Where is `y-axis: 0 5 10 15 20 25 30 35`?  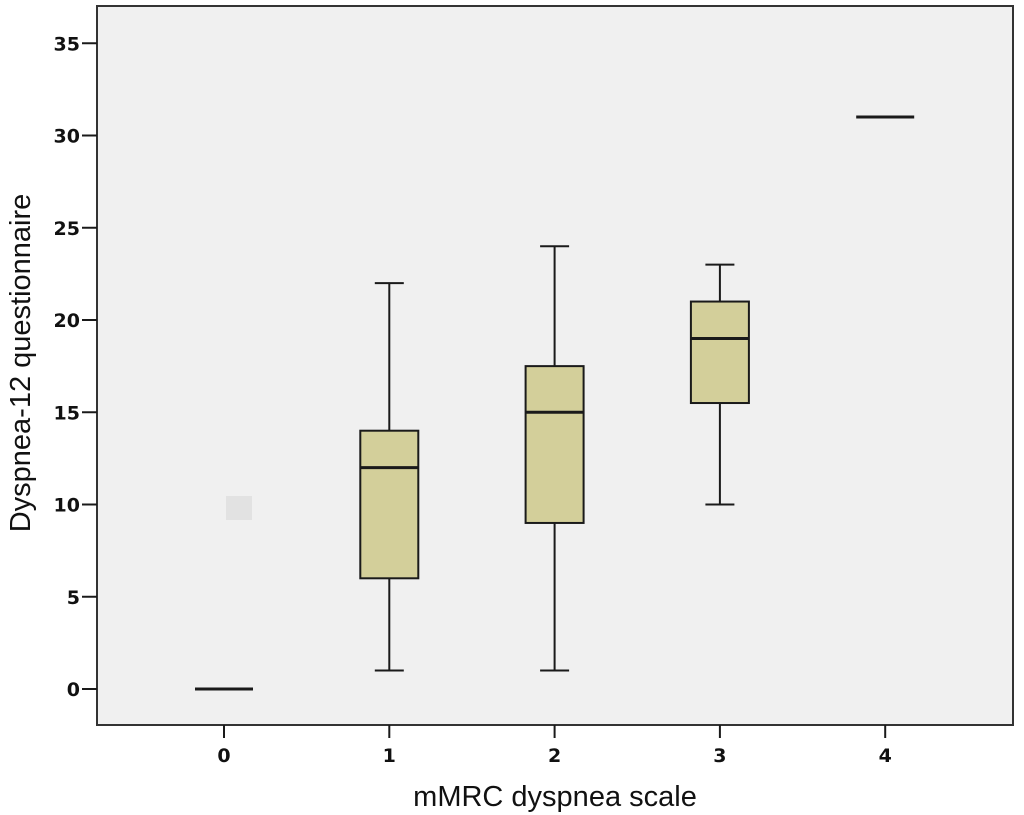 y-axis: 0 5 10 15 20 25 30 35 is located at coordinates (75, 367).